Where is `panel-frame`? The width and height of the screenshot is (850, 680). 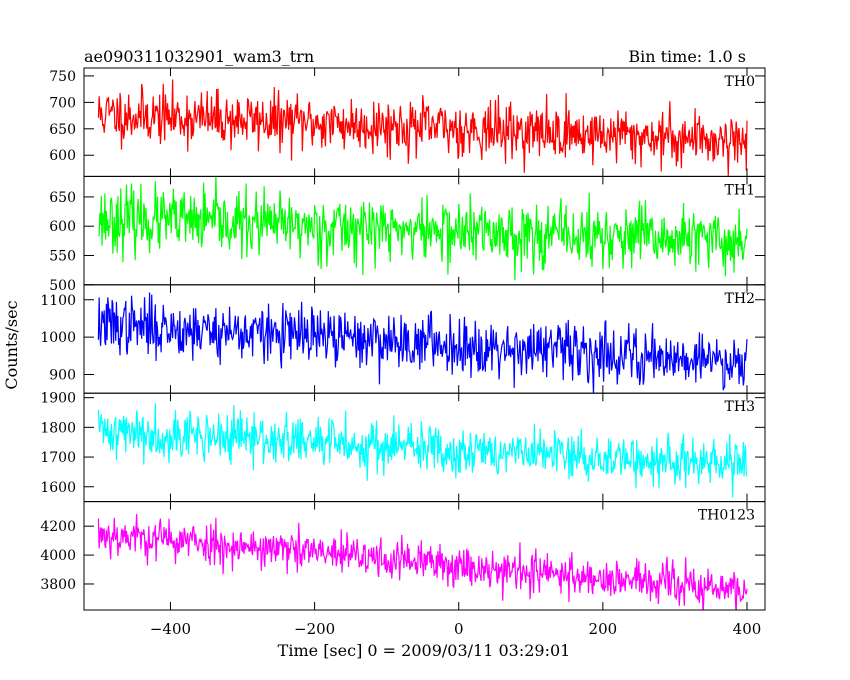
panel-frame is located at coordinates (424, 556).